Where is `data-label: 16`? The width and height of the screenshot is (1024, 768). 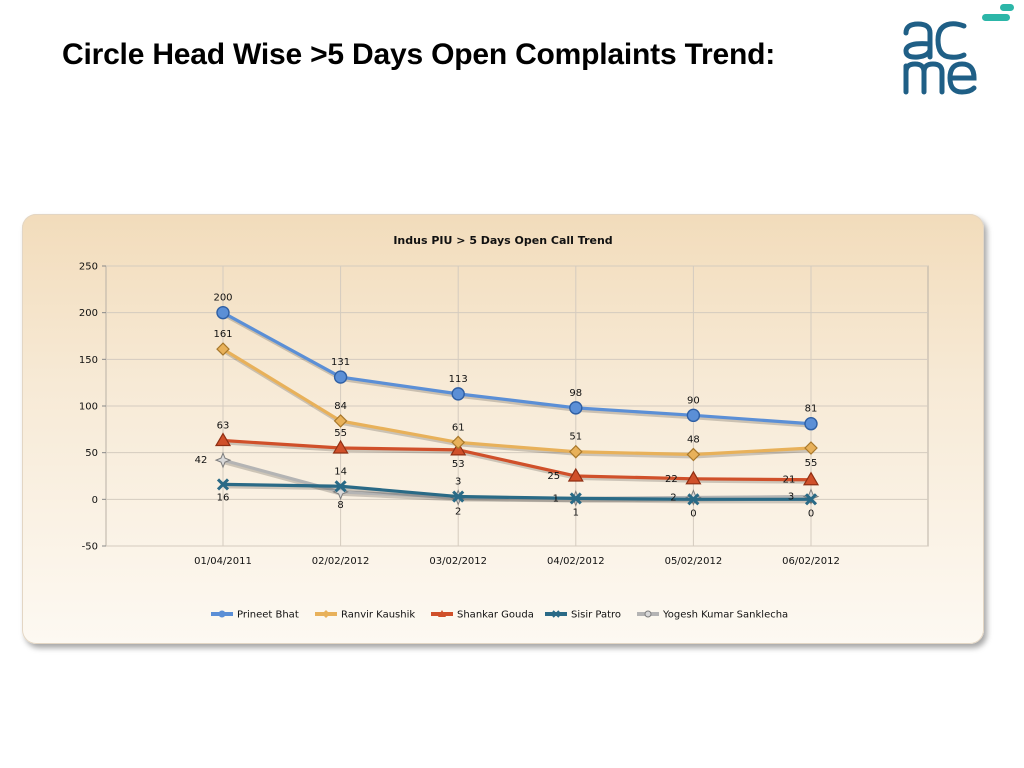 data-label: 16 is located at coordinates (223, 497).